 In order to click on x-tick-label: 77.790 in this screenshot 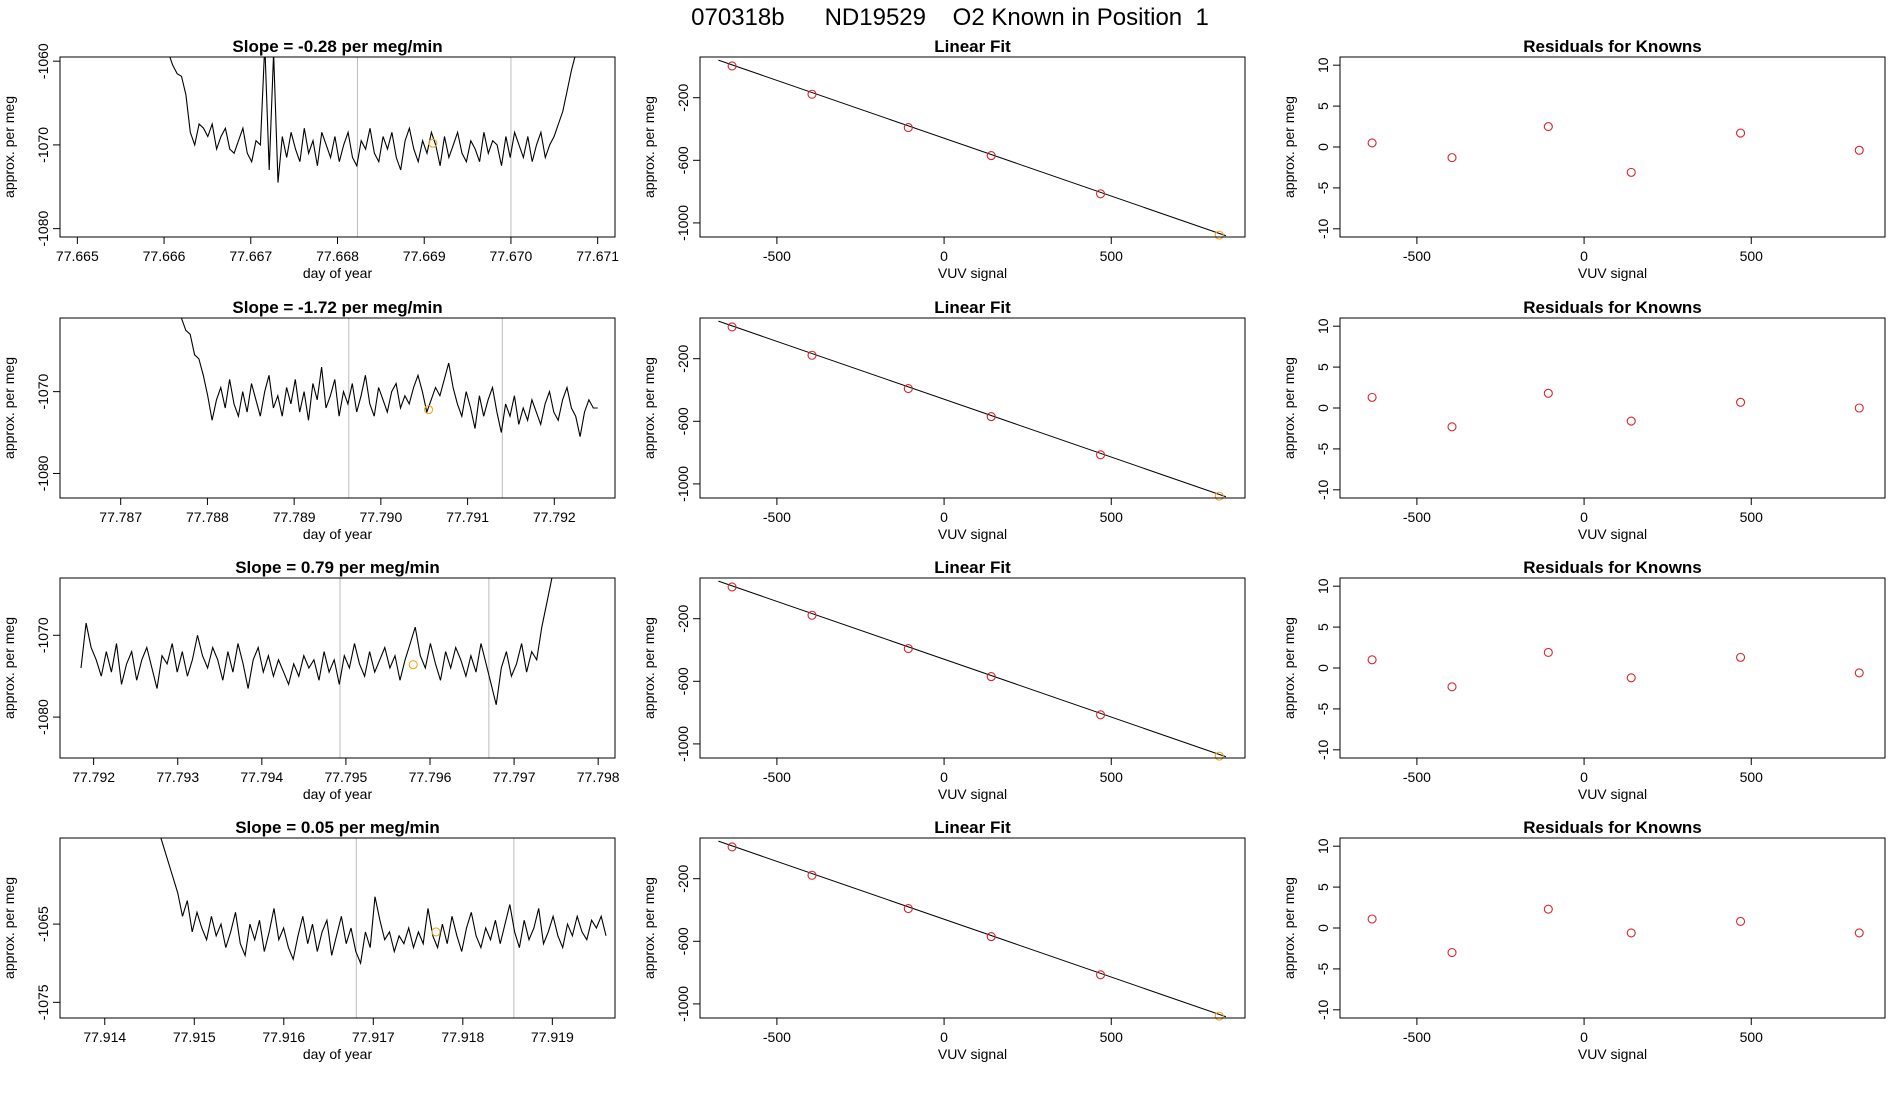, I will do `click(380, 517)`.